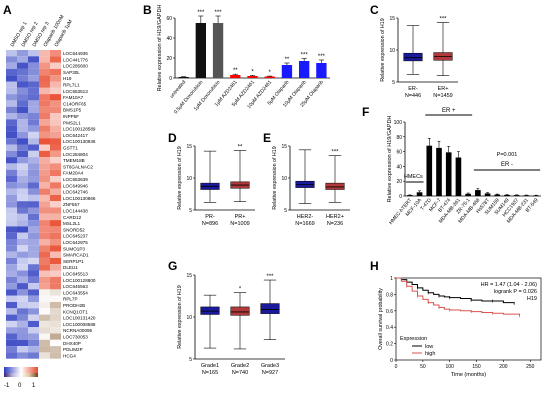 This screenshot has height=403, width=550. Describe the element at coordinates (507, 155) in the screenshot. I see `p-value-annotation: P=0.001` at that location.